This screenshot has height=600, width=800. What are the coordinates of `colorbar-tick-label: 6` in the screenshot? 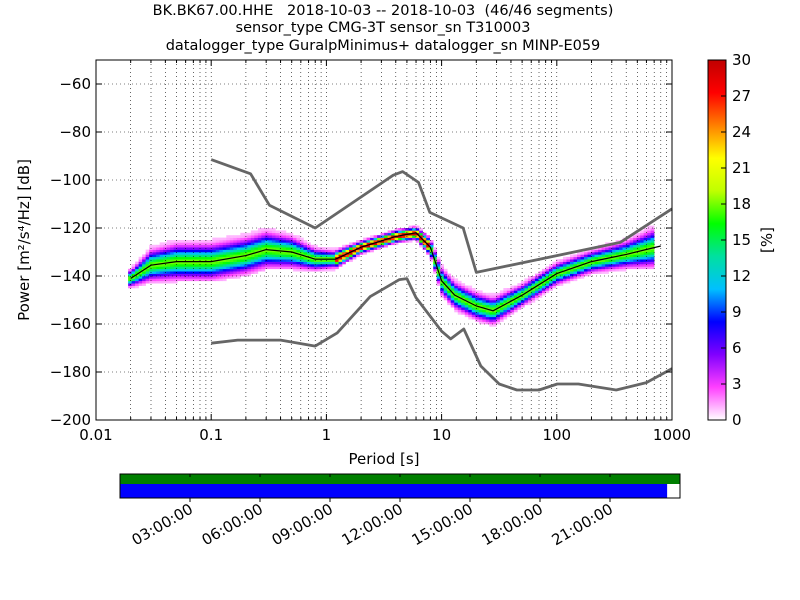 It's located at (737, 348).